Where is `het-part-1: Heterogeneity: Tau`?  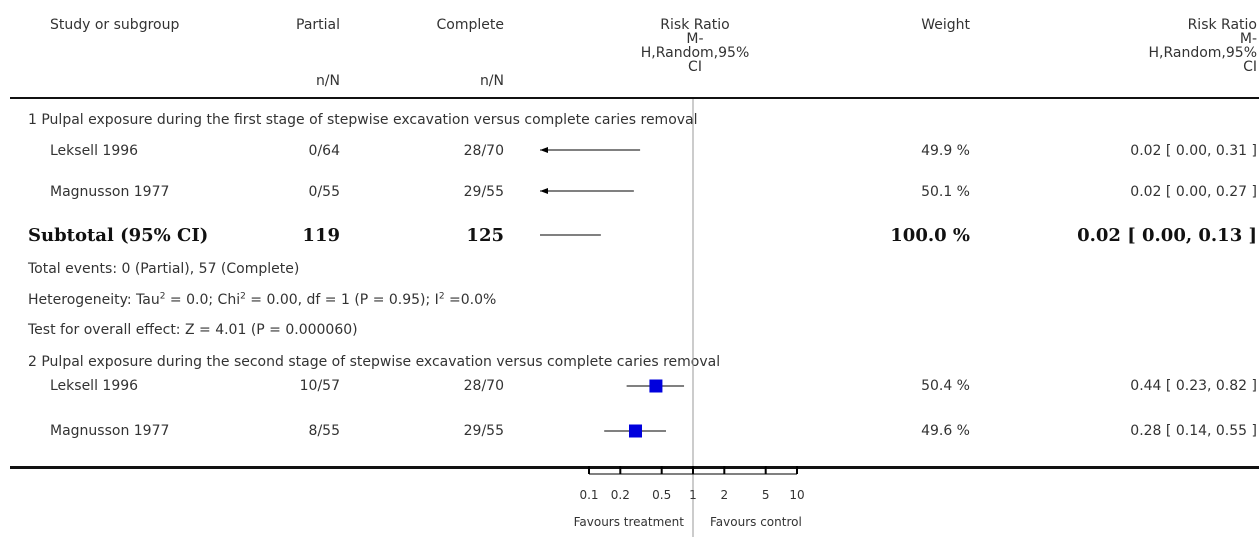
het-part-1: Heterogeneity: Tau is located at coordinates (94, 300).